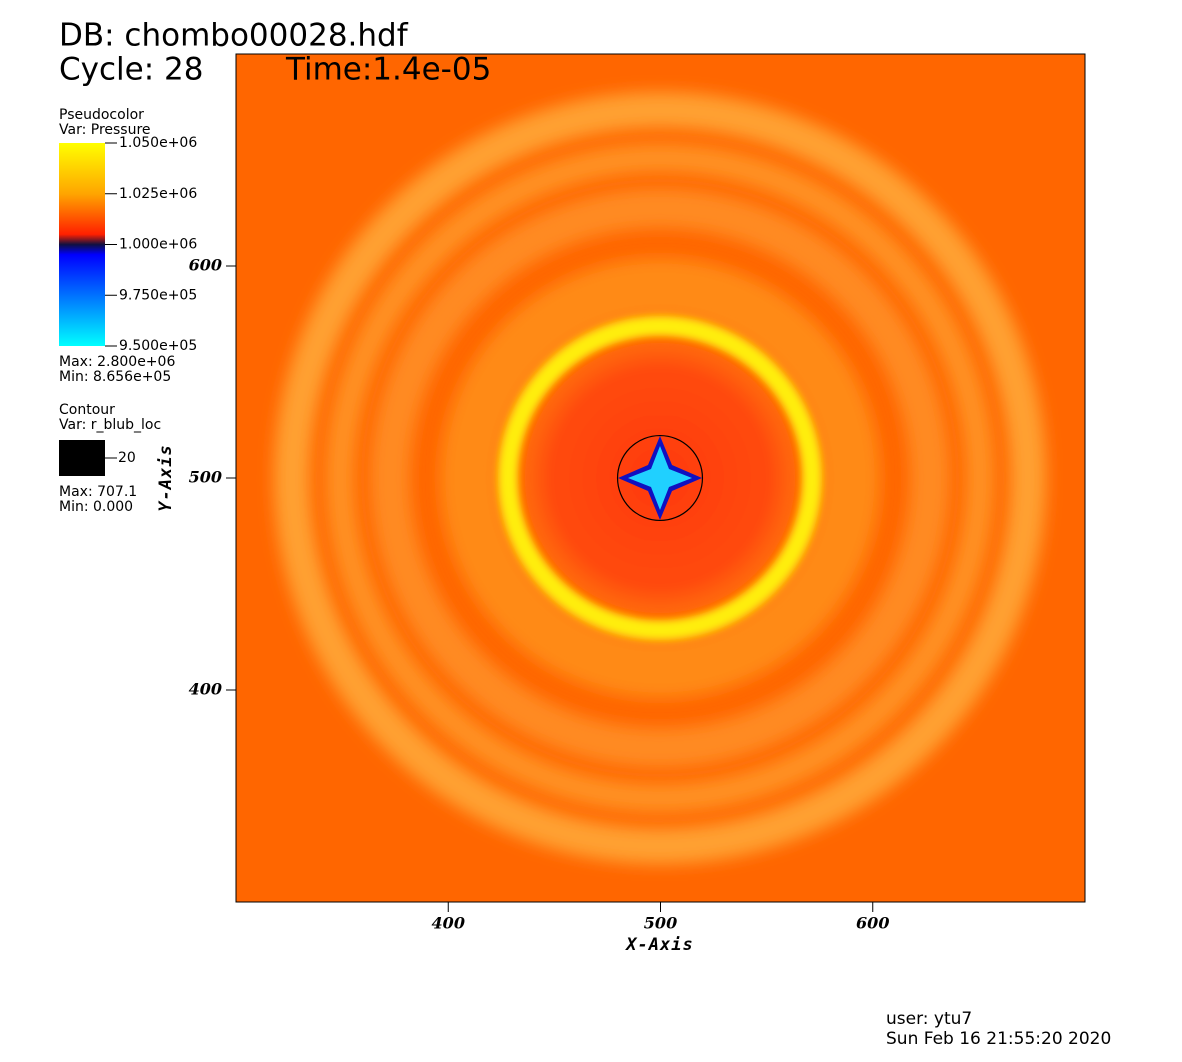 The height and width of the screenshot is (1062, 1182). I want to click on contour-level: 20, so click(127, 458).